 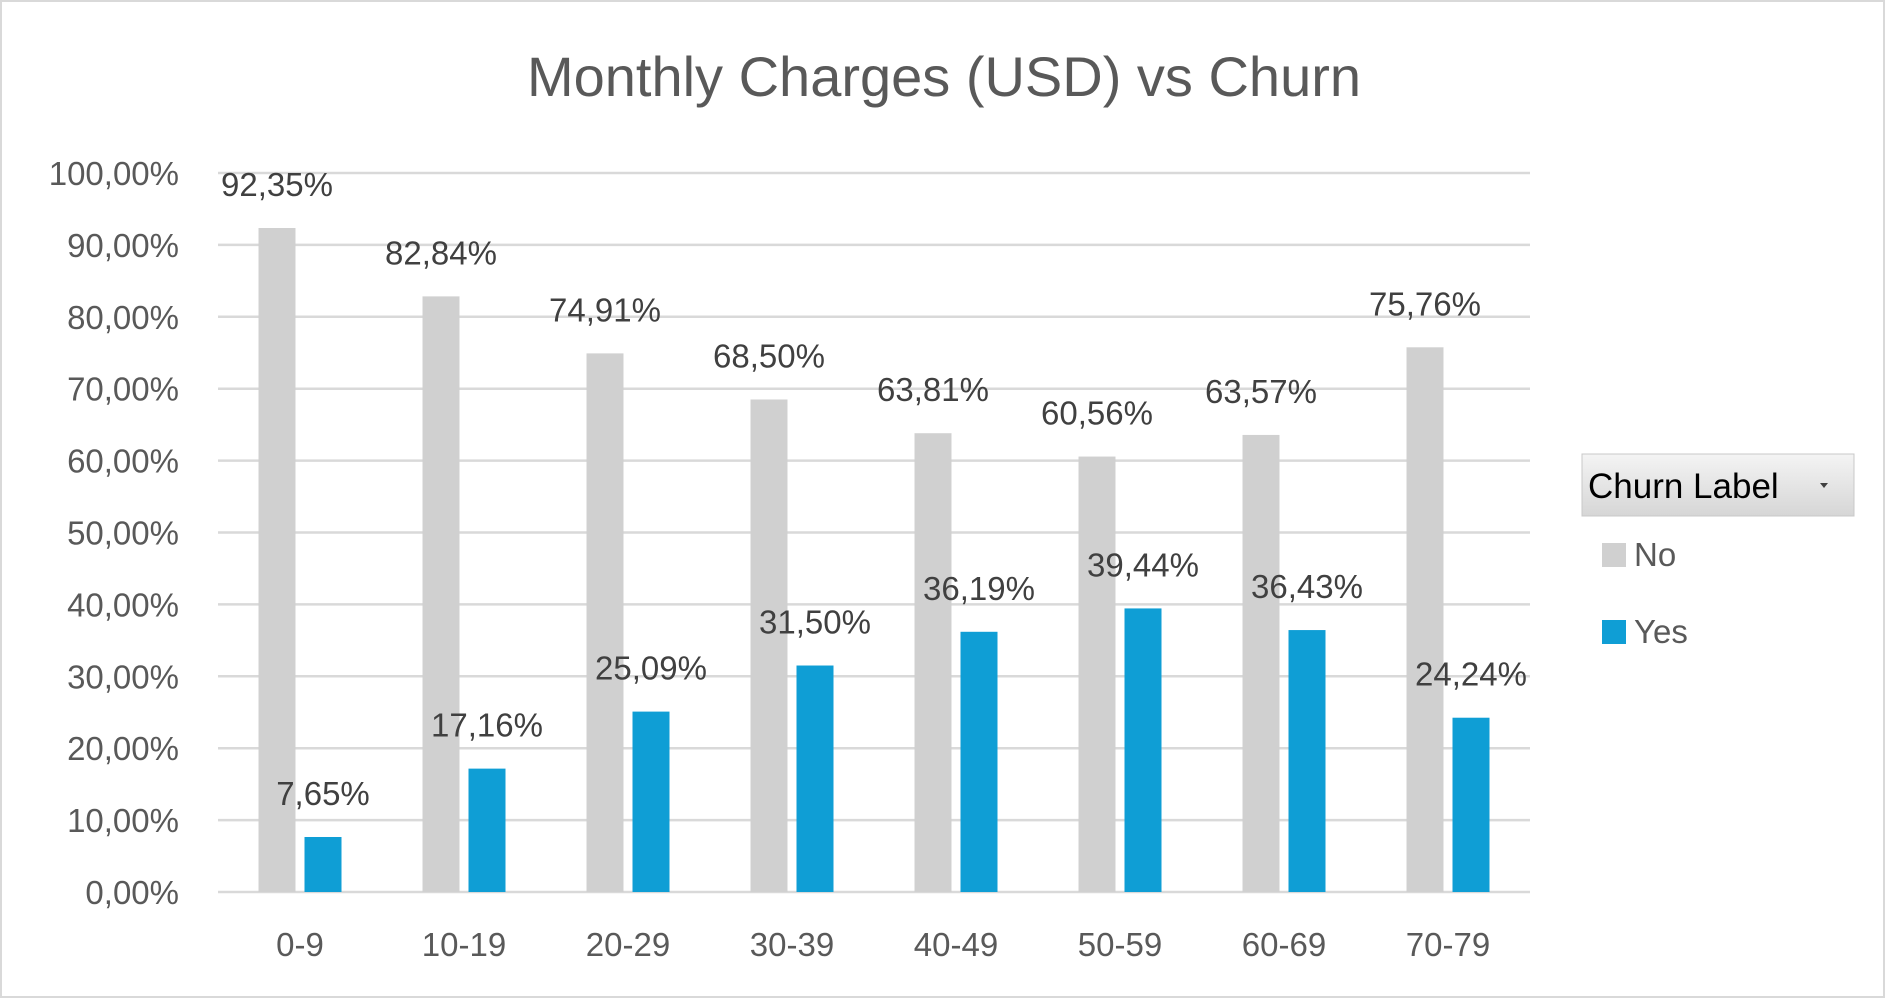 What do you see at coordinates (883, 944) in the screenshot?
I see `x-axis-category-labels: 0-9 10-19 20-29 30-39 40-49 50-59 60-69 70-79` at bounding box center [883, 944].